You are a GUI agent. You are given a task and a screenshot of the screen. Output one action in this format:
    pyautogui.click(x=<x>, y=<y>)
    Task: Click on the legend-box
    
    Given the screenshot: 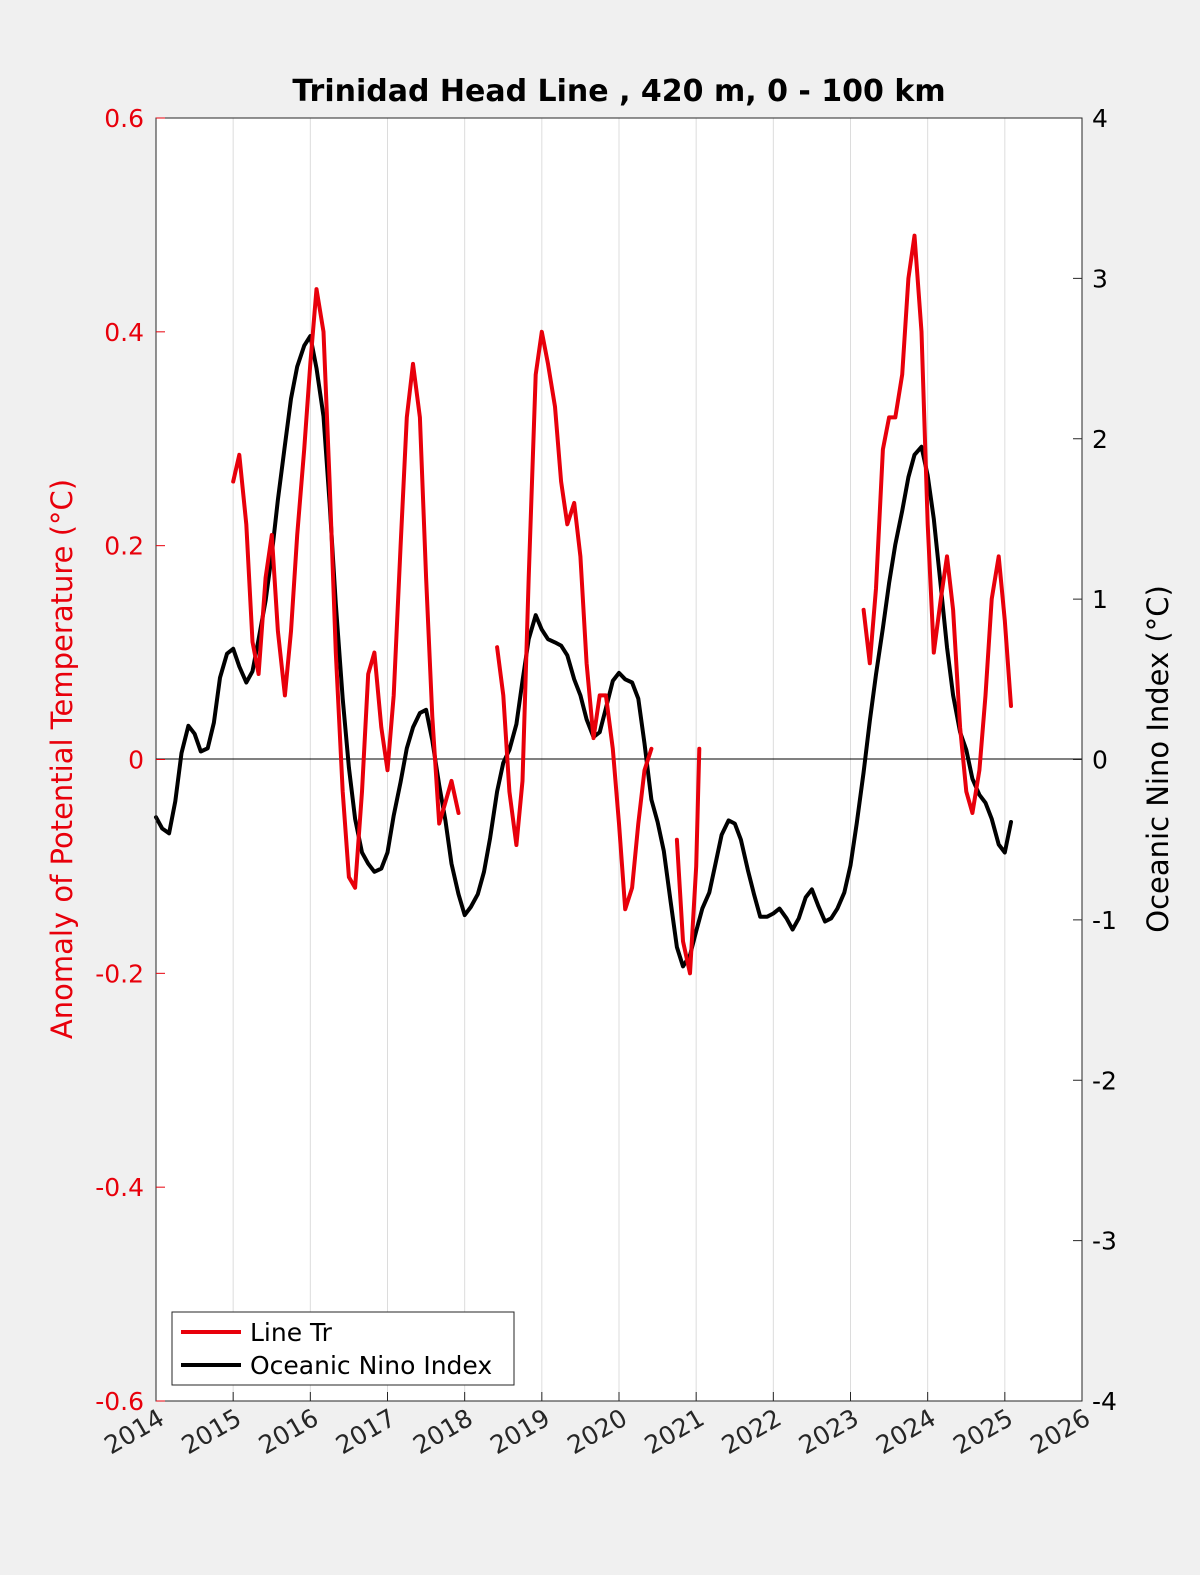 What is the action you would take?
    pyautogui.click(x=343, y=1348)
    